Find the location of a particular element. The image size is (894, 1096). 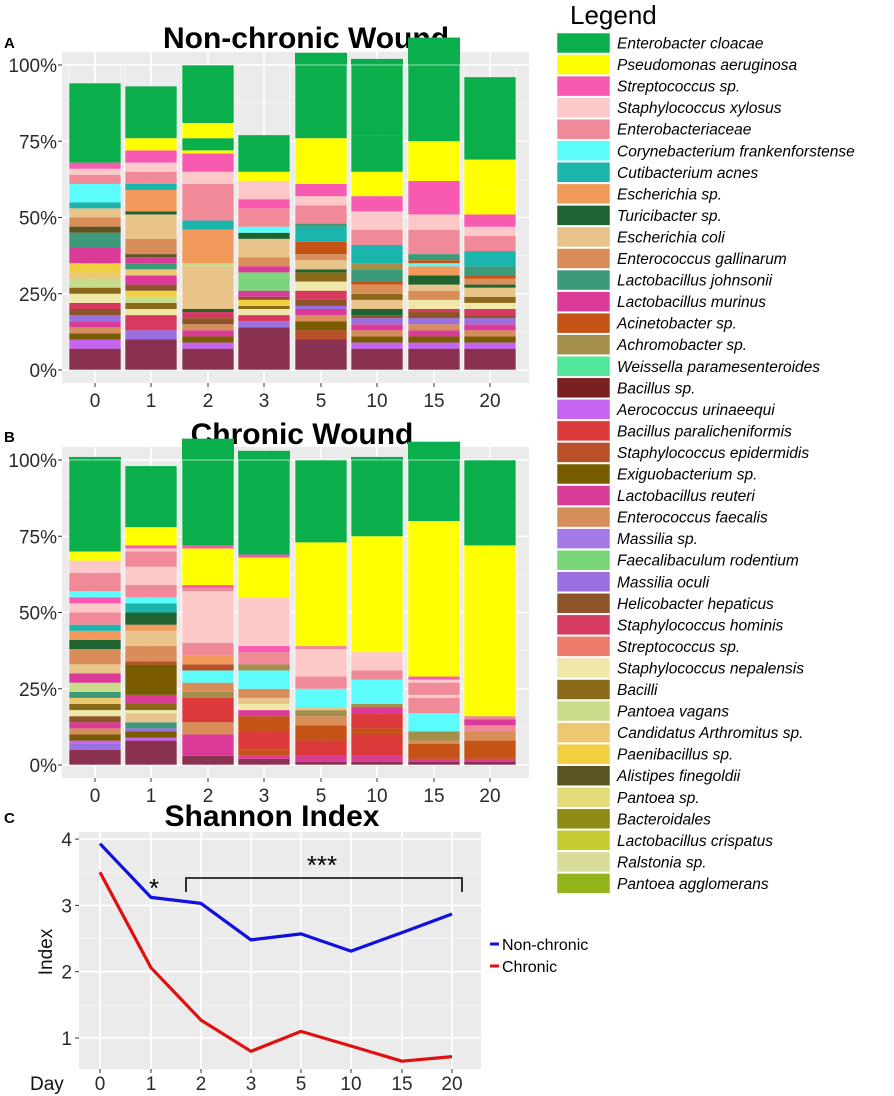

x-tick-label: 20 is located at coordinates (489, 796).